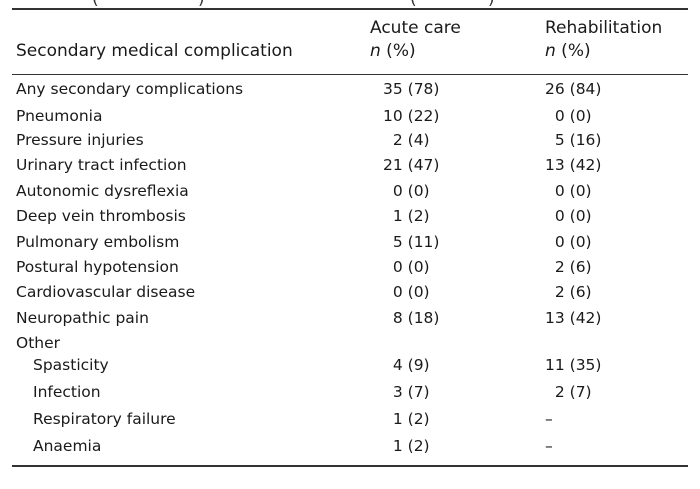  Describe the element at coordinates (350, 318) in the screenshot. I see `table-row: Neuropathic pain 8 (18) 13 (42)` at that location.